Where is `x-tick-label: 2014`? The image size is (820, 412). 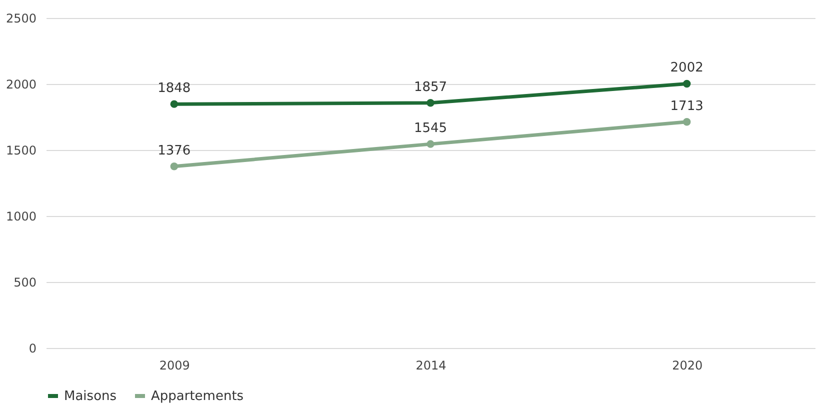 x-tick-label: 2014 is located at coordinates (431, 365).